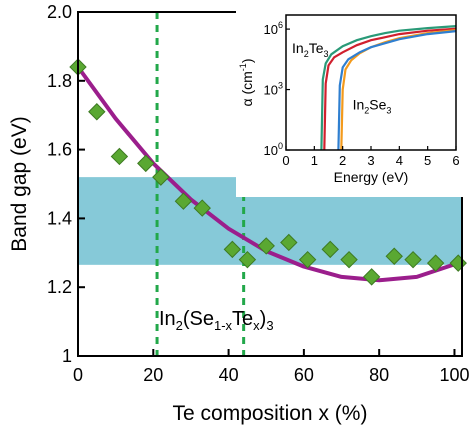 This screenshot has height=437, width=474. What do you see at coordinates (59, 218) in the screenshot?
I see `y-tick-label: 1.4` at bounding box center [59, 218].